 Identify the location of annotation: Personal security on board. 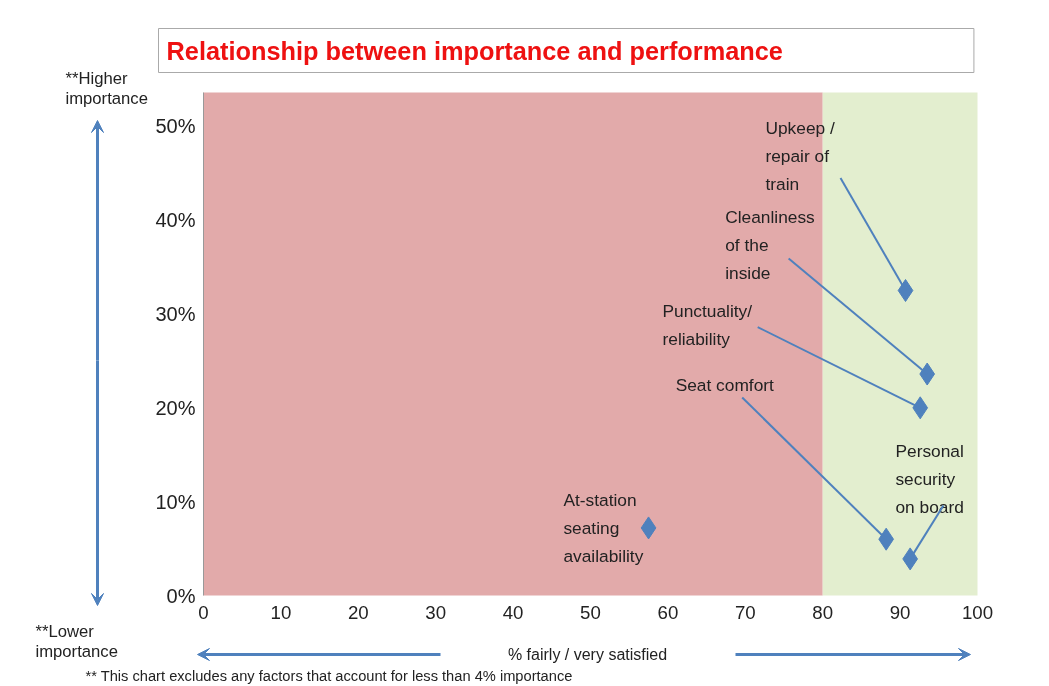
(929, 478).